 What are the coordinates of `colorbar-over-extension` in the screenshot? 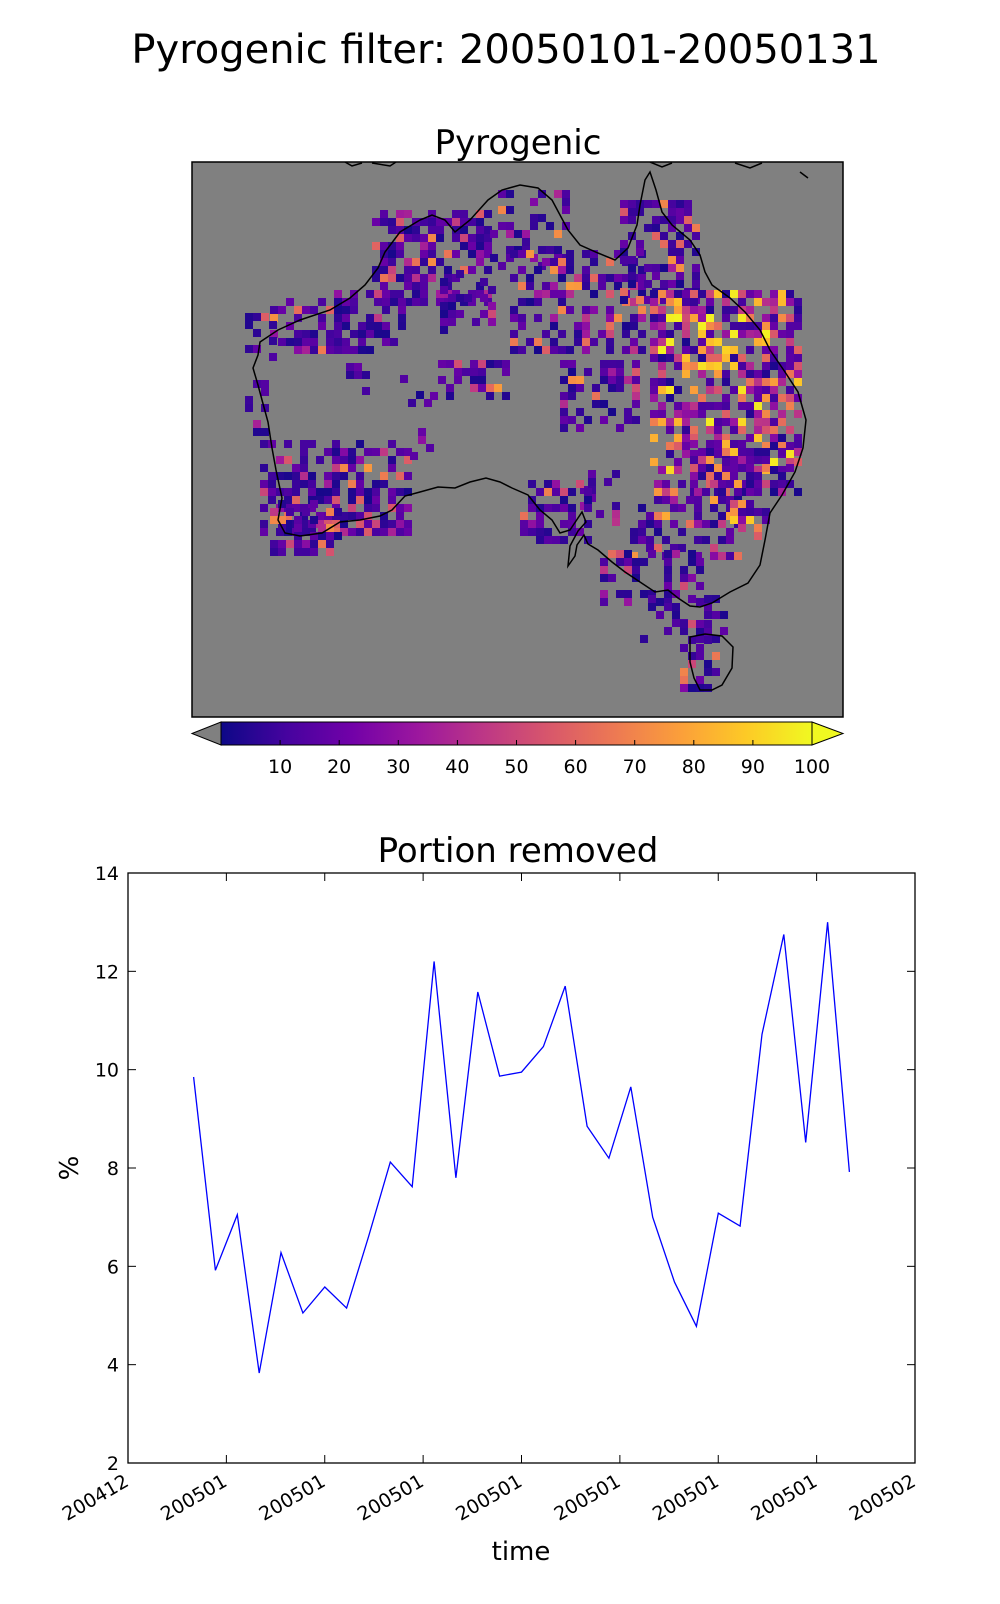 It's located at (828, 733).